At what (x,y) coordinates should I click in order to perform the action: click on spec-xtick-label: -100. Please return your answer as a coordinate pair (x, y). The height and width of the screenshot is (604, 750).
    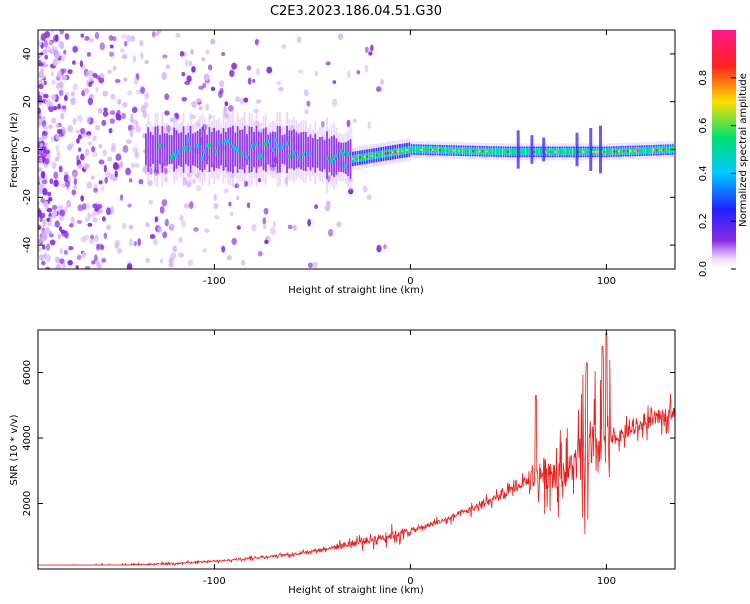
    Looking at the image, I should click on (214, 281).